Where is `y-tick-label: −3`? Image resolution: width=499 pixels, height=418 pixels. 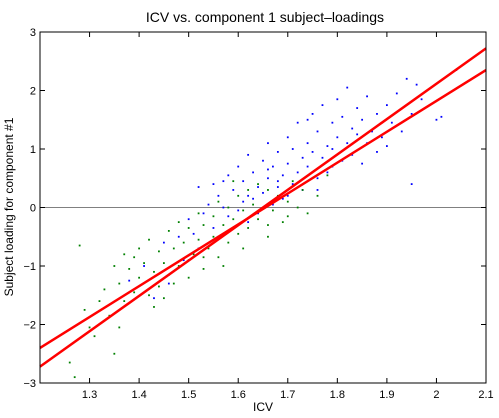
y-tick-label: −3 is located at coordinates (29, 384).